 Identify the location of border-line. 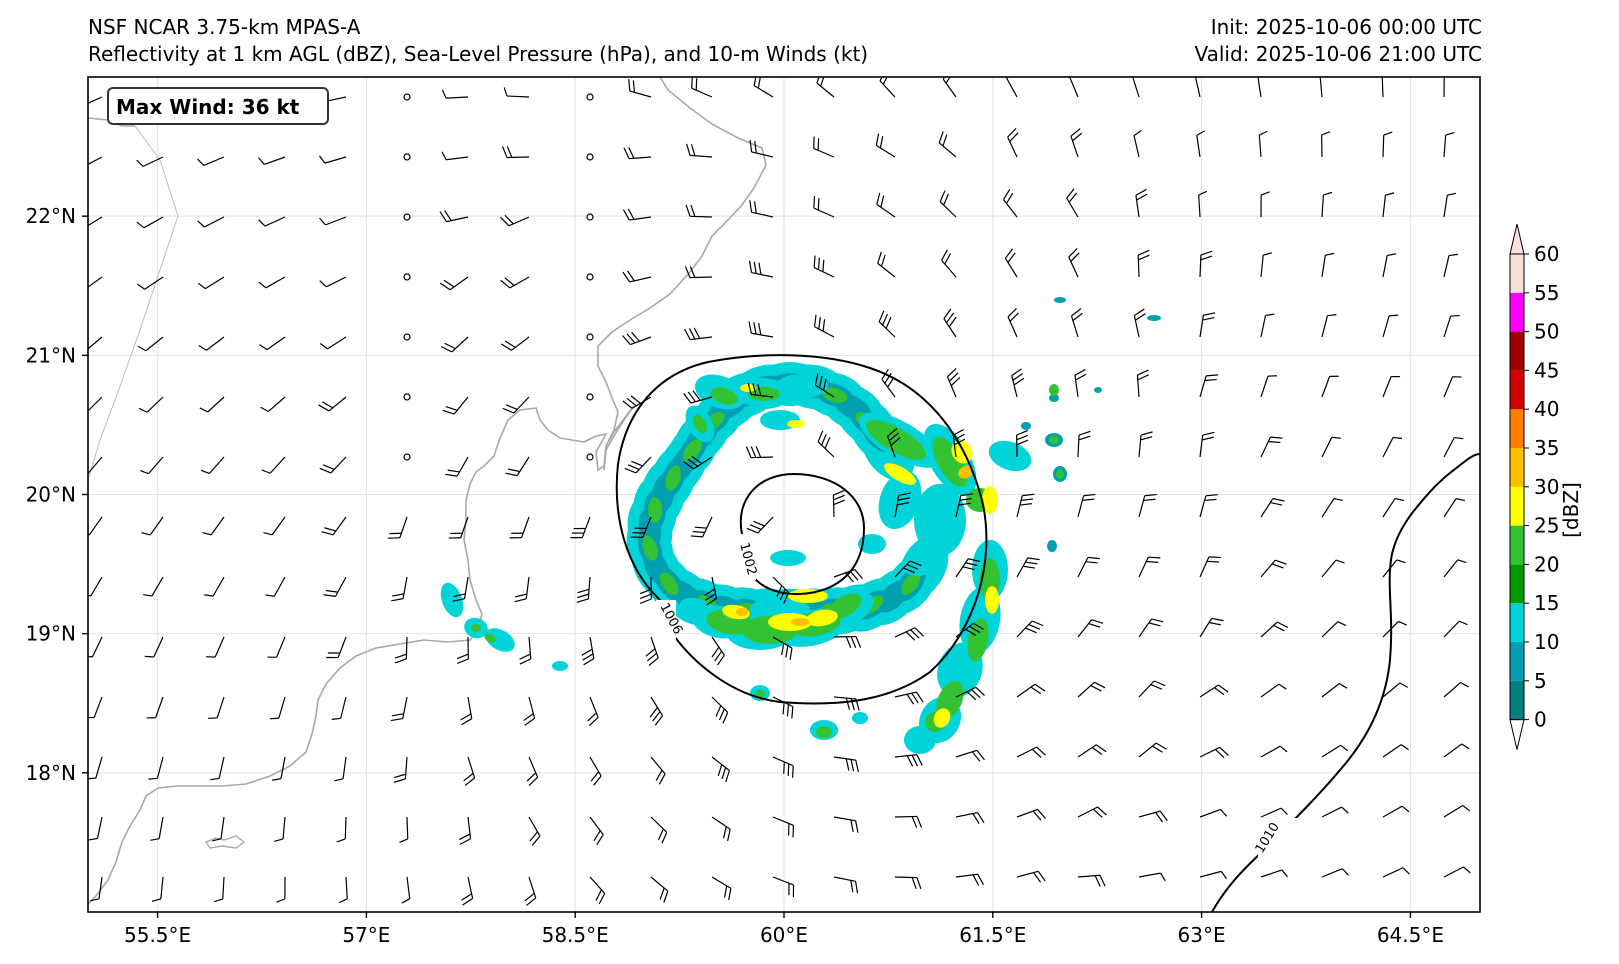
(133, 303).